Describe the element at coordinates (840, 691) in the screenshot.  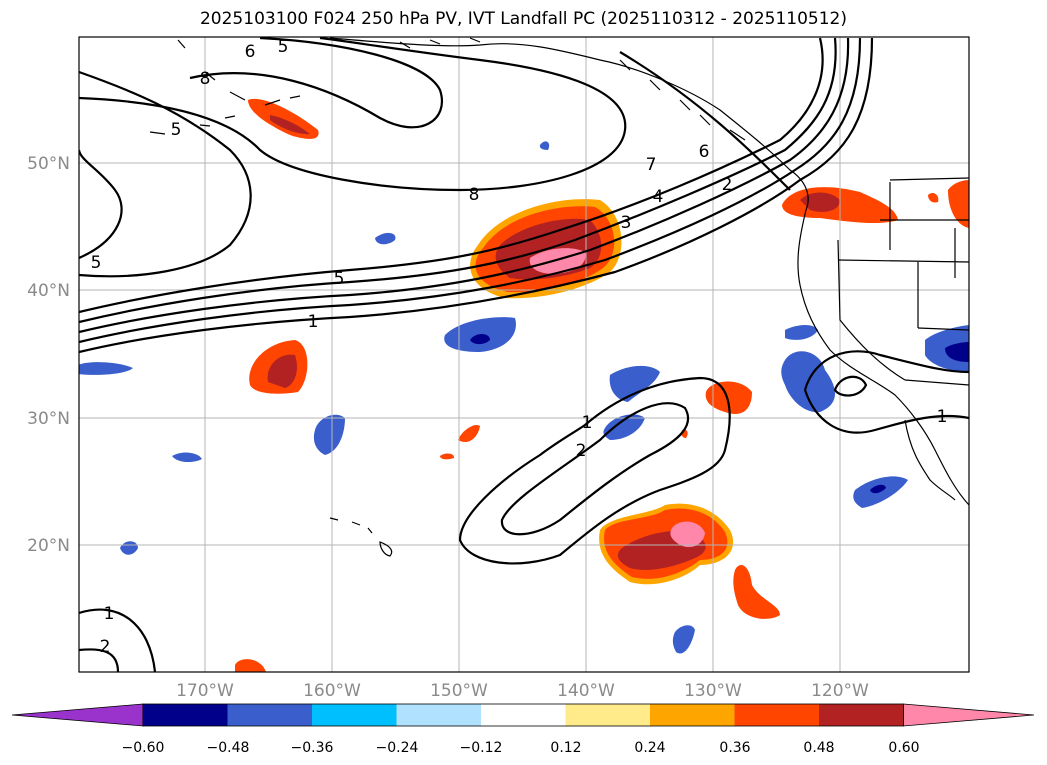
I see `lon-label: 120°W` at that location.